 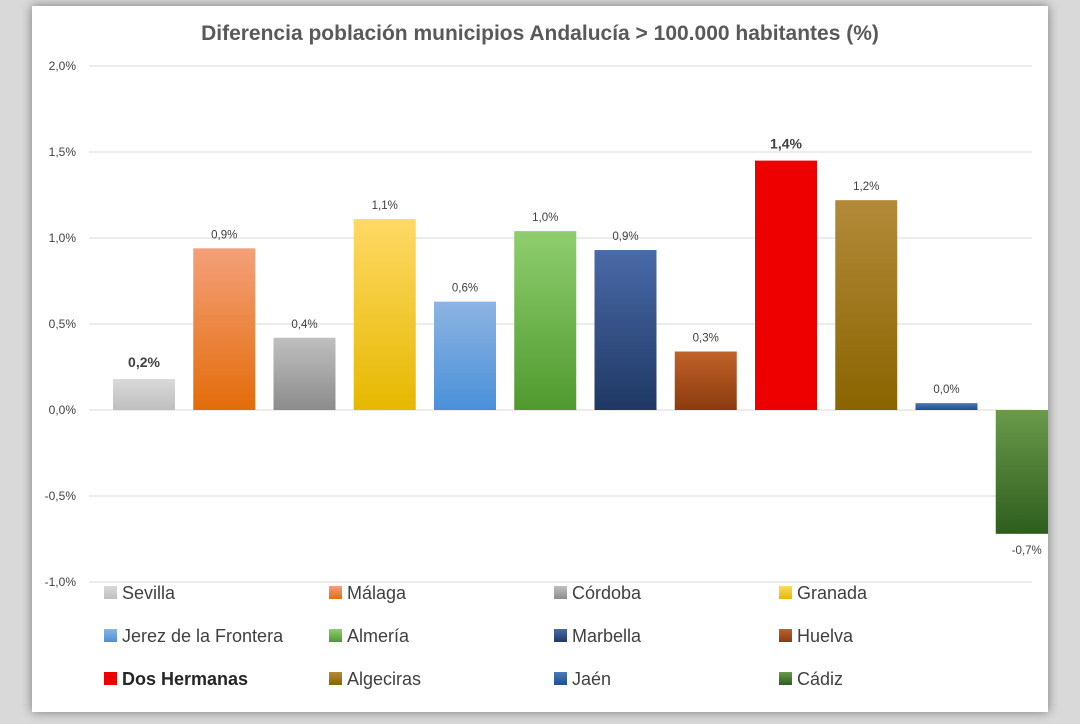 I want to click on y-tick-label: 0,0%, so click(x=63, y=410).